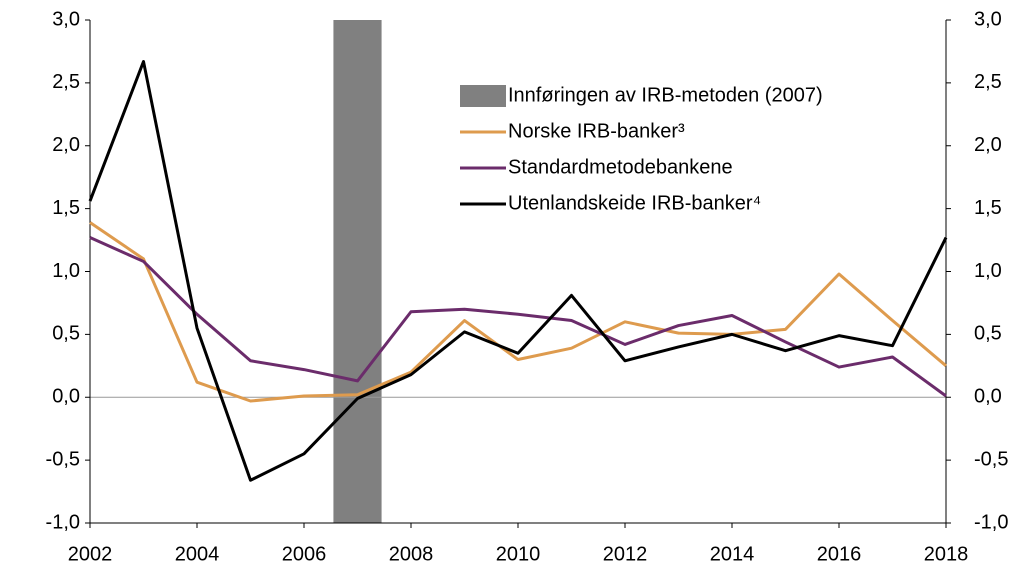  I want to click on y2-tick-label: 0,5, so click(988, 334).